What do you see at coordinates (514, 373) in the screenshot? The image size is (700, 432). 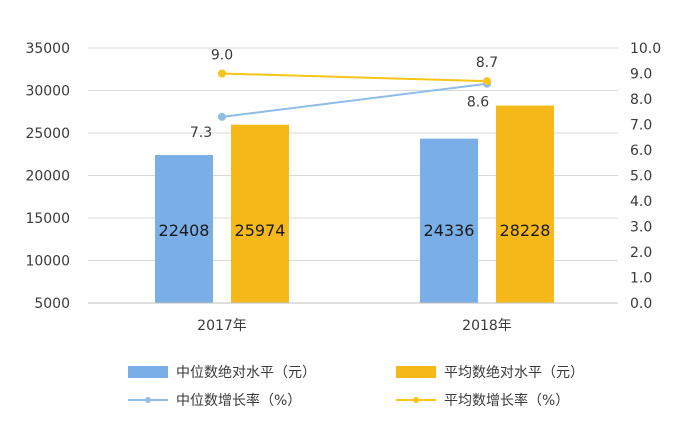 I see `legend-label: 平均数绝对水平（元）` at bounding box center [514, 373].